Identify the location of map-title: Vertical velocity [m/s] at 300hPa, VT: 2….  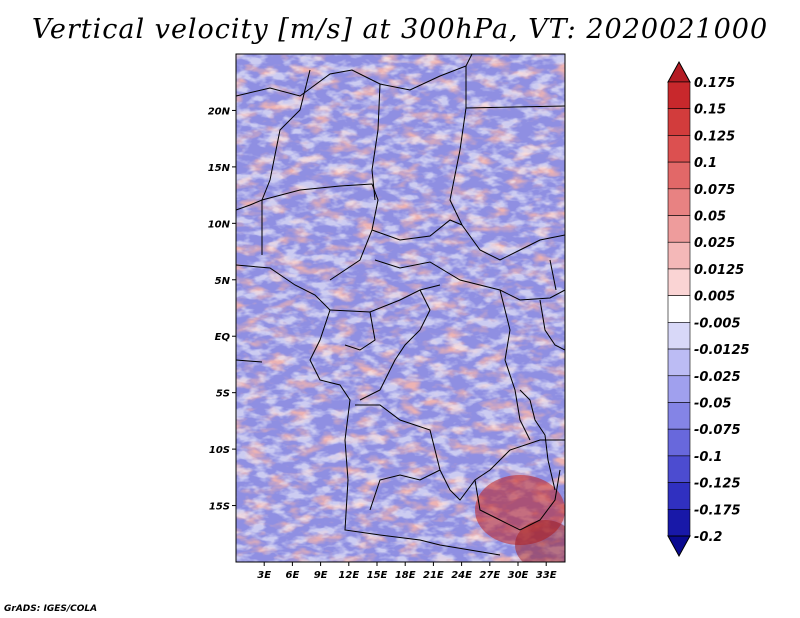
(400, 29).